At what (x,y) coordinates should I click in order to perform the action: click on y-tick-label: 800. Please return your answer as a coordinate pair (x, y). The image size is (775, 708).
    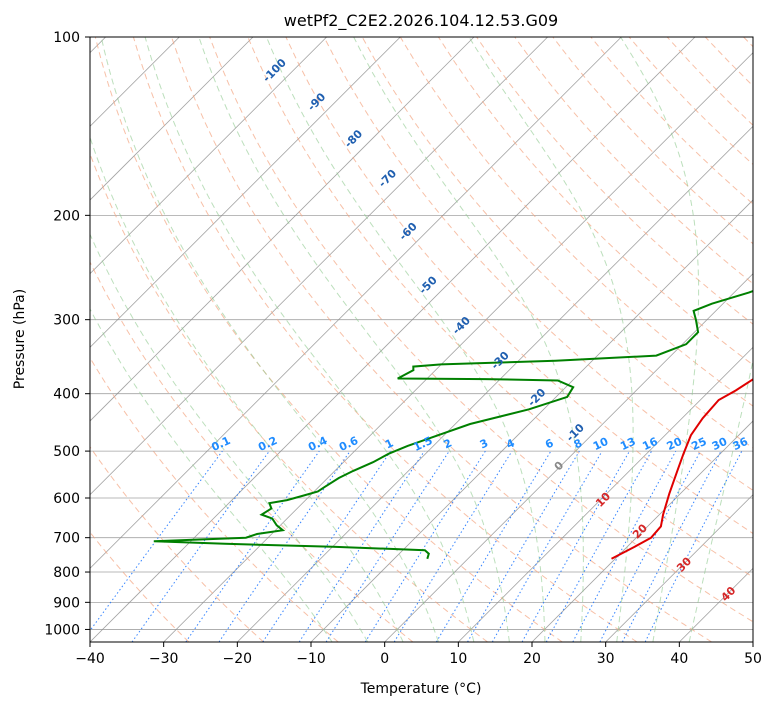
    Looking at the image, I should click on (66, 573).